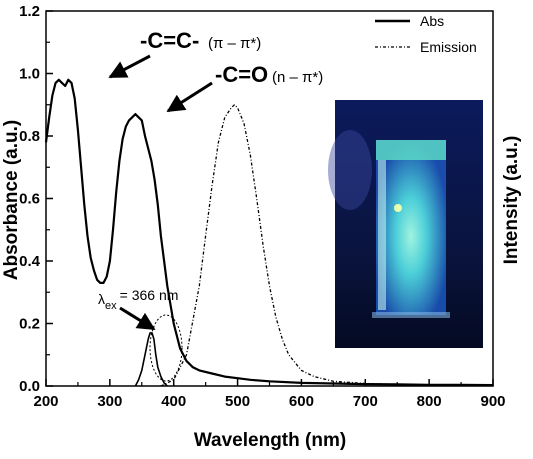  I want to click on x-tick-label: 500, so click(237, 401).